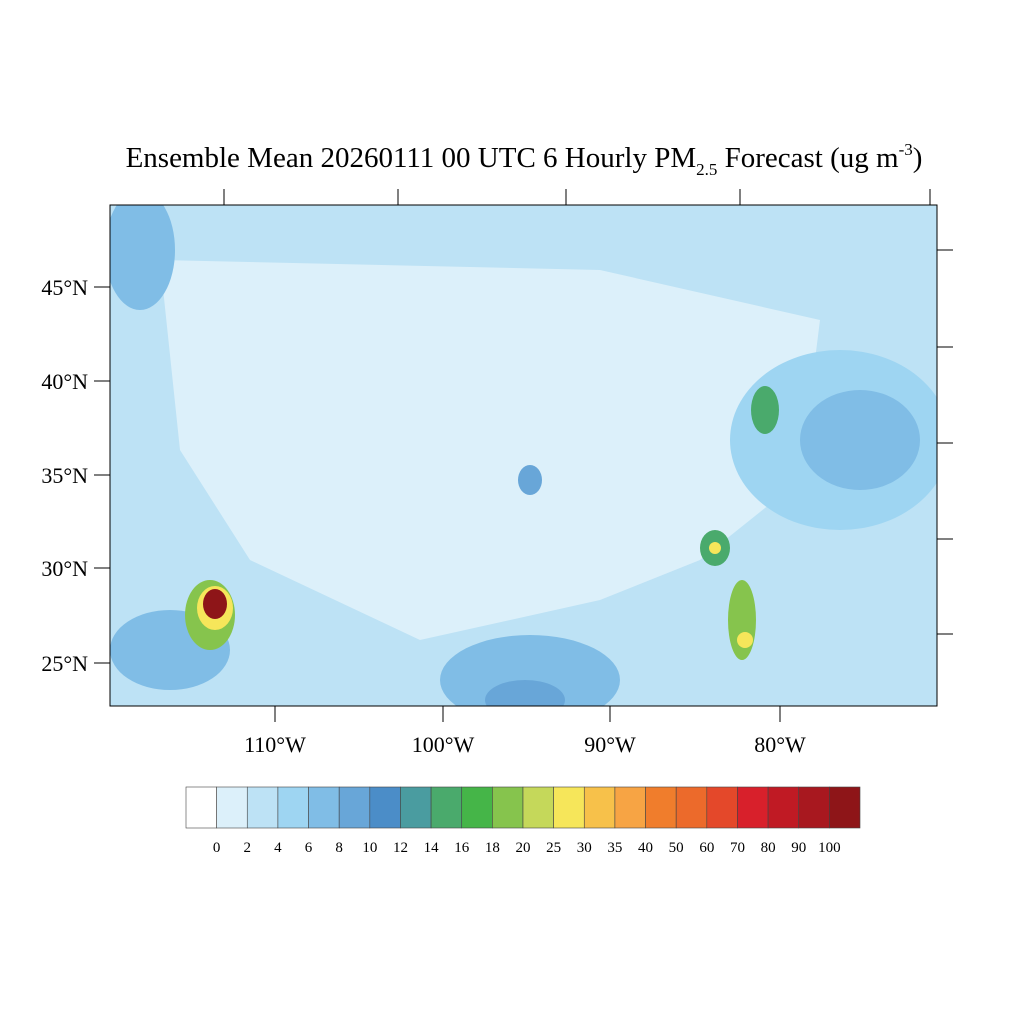 Image resolution: width=1024 pixels, height=1024 pixels. What do you see at coordinates (275, 744) in the screenshot?
I see `lon-label: 110°W` at bounding box center [275, 744].